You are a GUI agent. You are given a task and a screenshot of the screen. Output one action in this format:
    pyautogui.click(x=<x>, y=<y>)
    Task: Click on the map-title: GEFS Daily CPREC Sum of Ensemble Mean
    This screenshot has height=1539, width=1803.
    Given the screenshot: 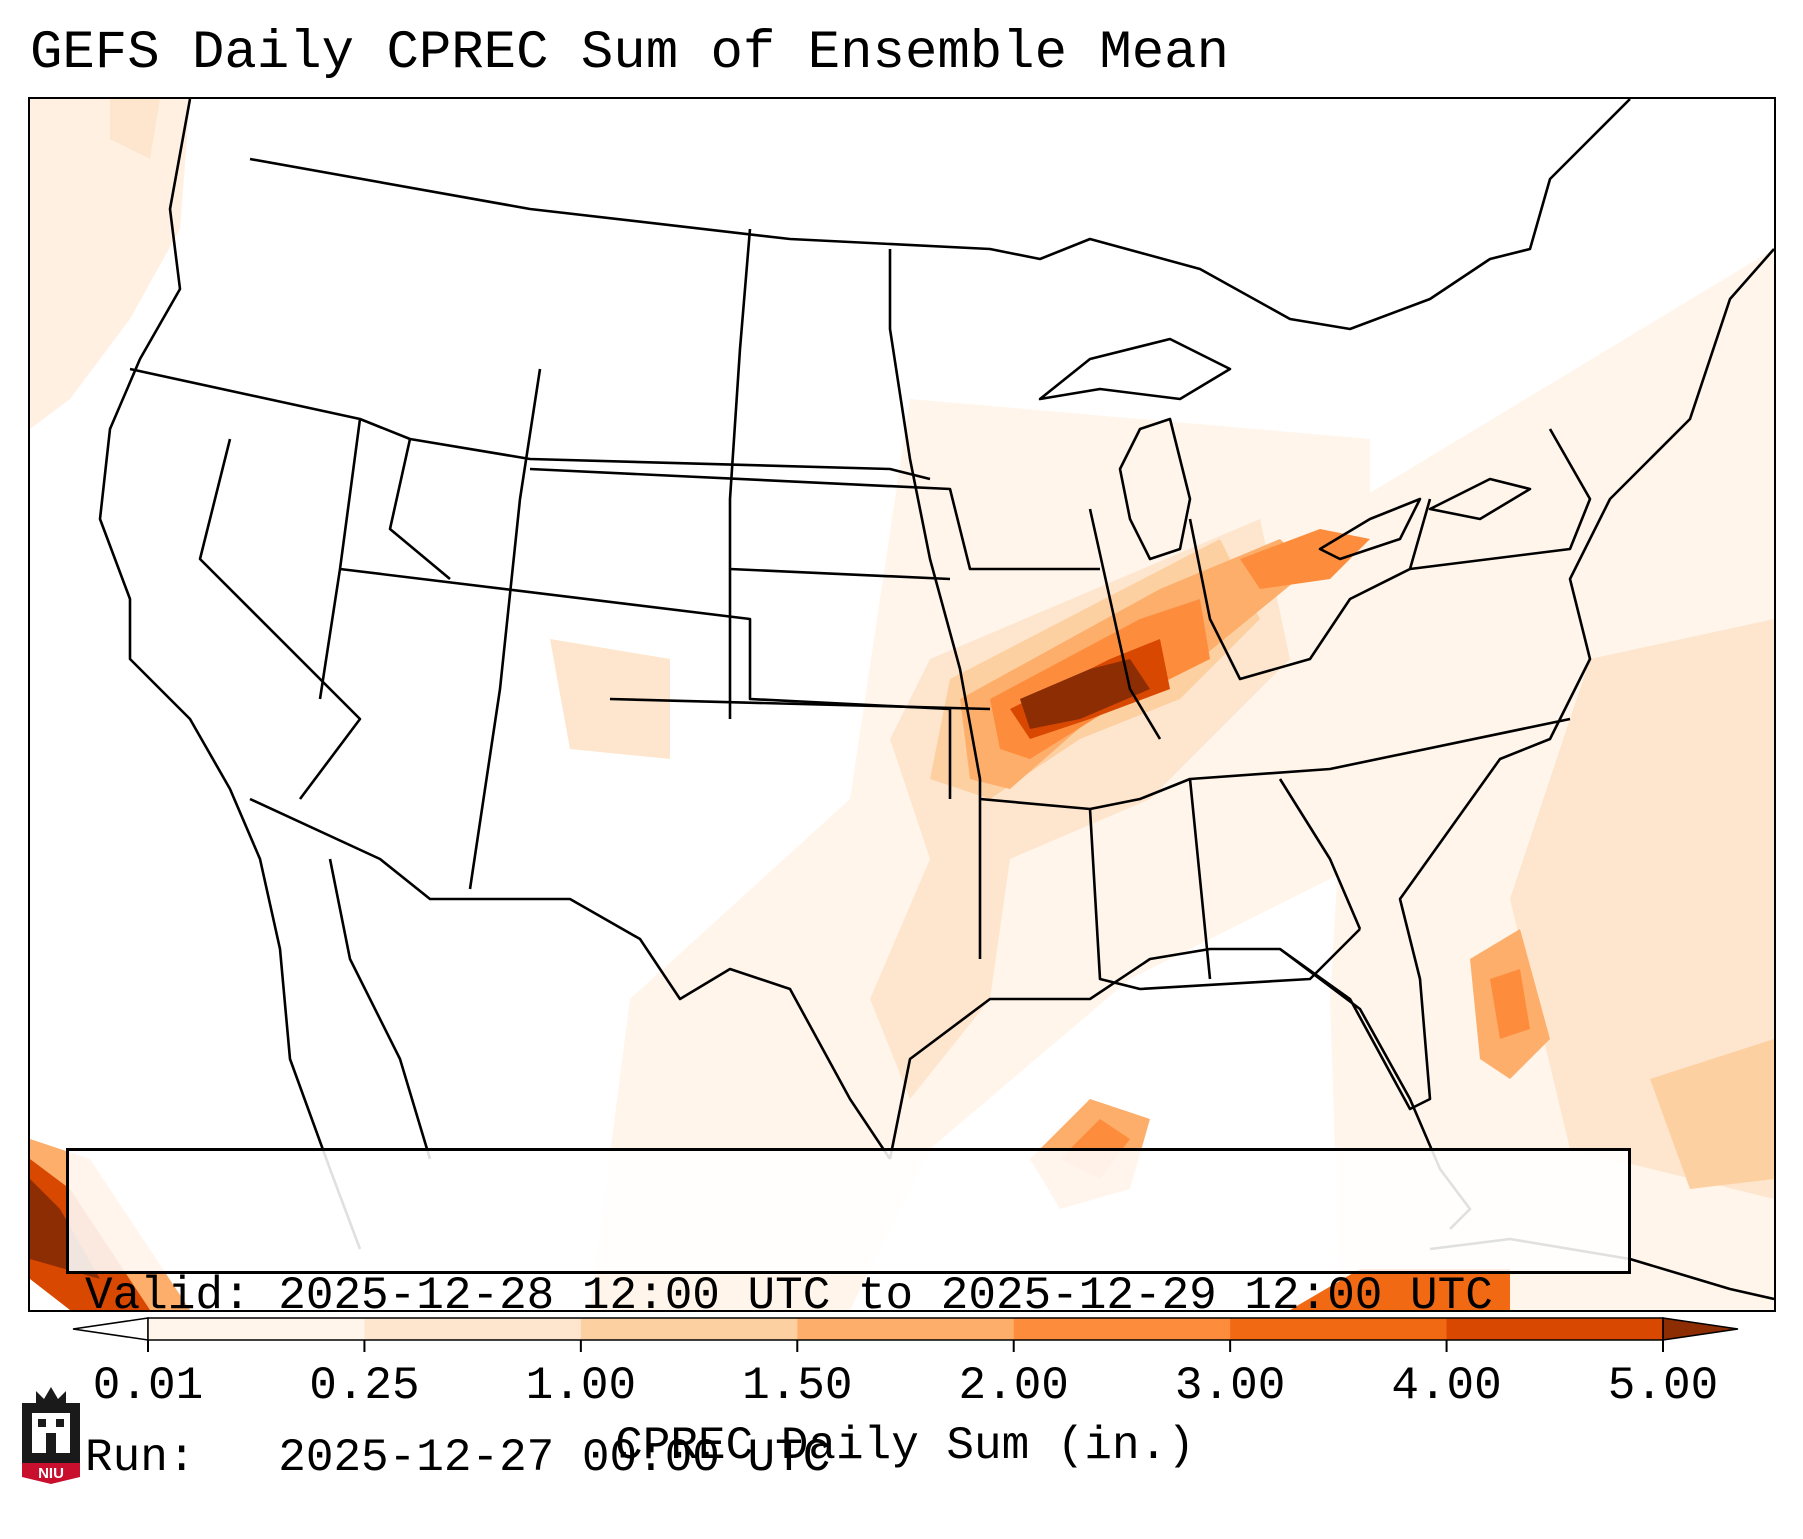 What is the action you would take?
    pyautogui.click(x=629, y=53)
    